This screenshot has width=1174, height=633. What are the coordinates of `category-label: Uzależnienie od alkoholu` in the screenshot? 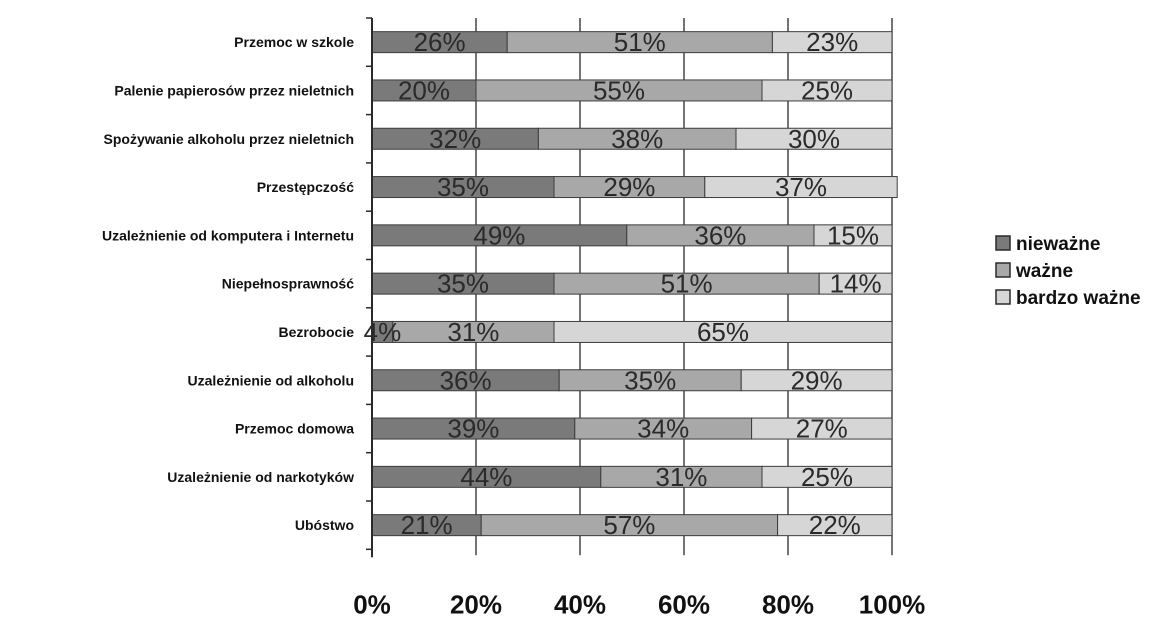 It's located at (271, 380).